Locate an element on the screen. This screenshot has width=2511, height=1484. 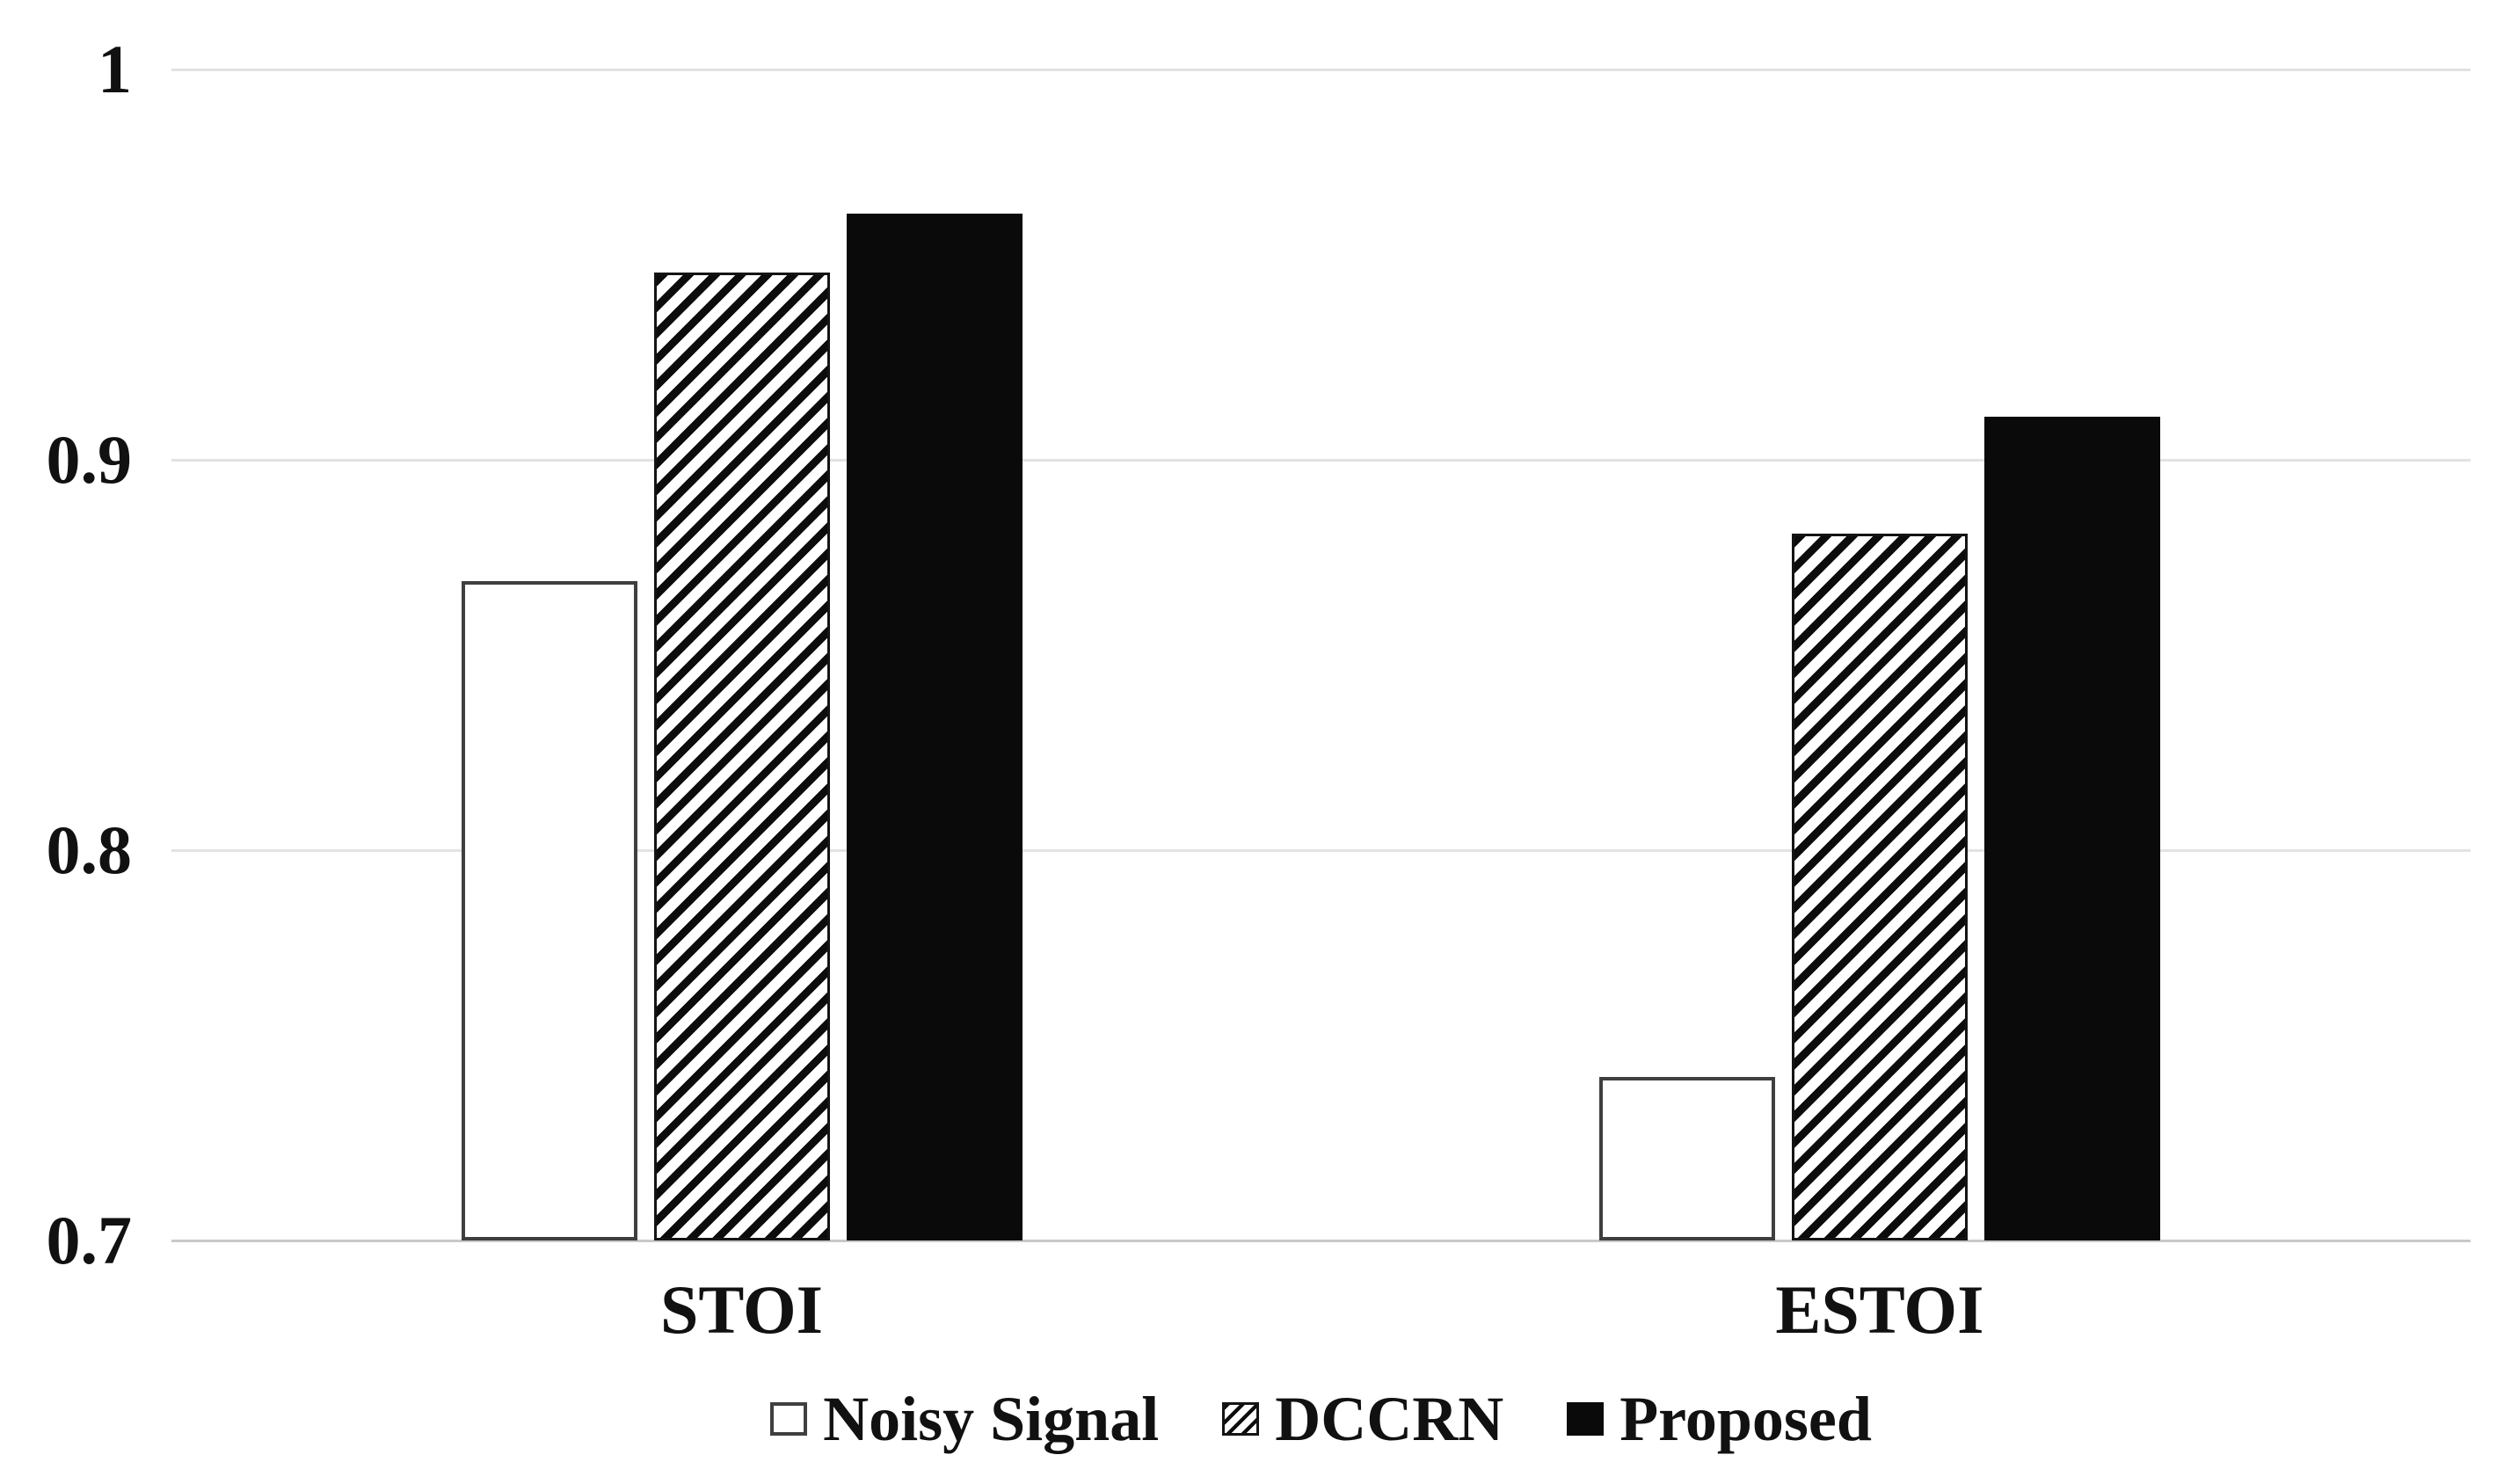
legend-item-noisy-signal: Noisy Signal is located at coordinates (964, 1419).